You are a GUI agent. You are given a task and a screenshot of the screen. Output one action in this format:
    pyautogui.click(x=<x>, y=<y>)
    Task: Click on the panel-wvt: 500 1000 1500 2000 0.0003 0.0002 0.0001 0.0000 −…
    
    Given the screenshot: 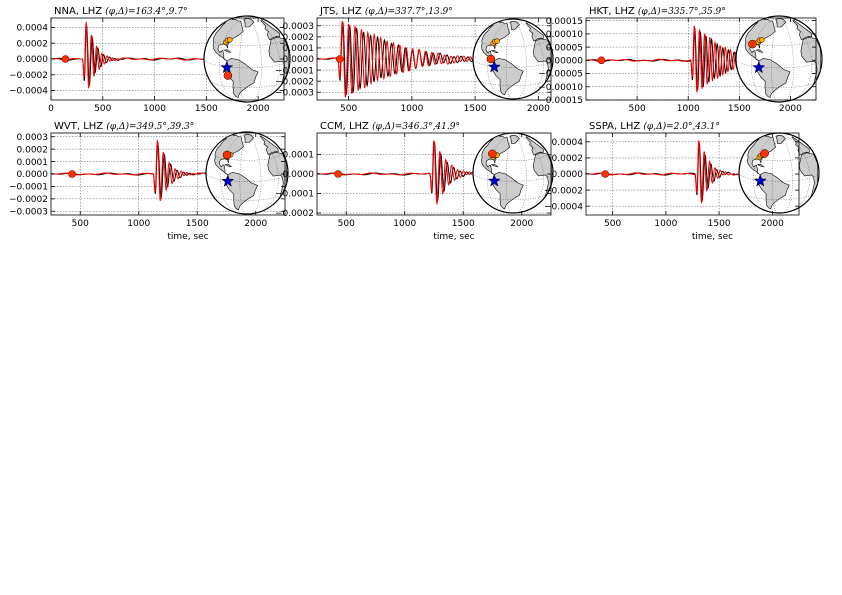 What is the action you would take?
    pyautogui.click(x=149, y=181)
    